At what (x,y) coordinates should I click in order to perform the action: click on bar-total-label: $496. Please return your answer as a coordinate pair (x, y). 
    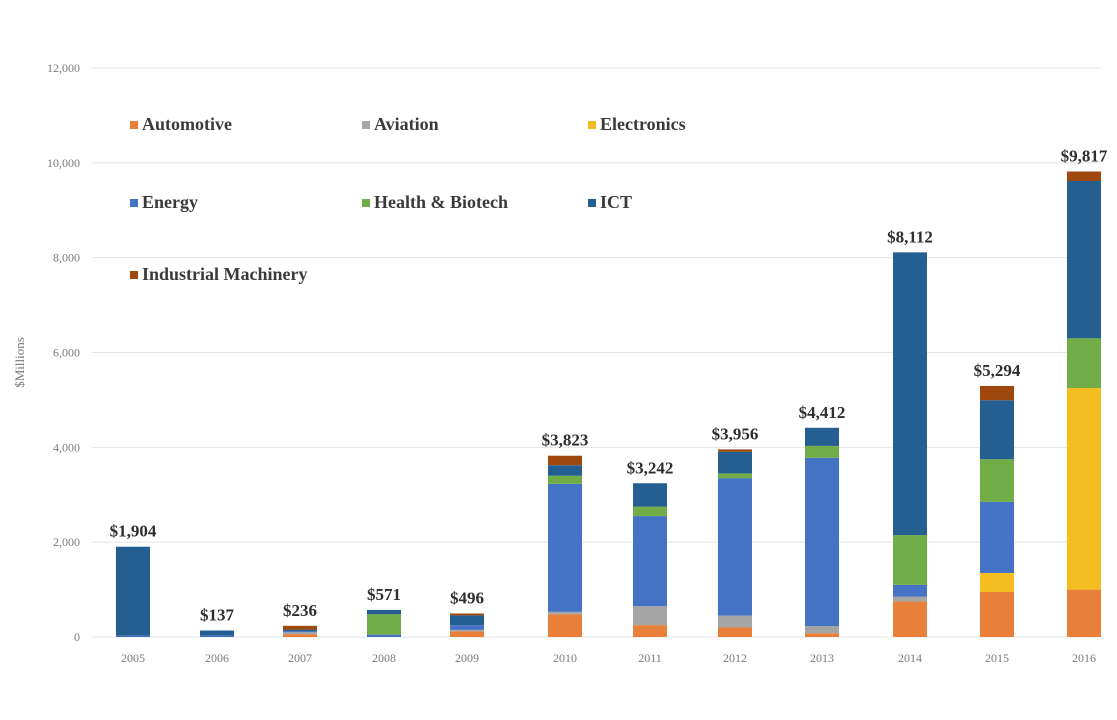
    Looking at the image, I should click on (467, 597).